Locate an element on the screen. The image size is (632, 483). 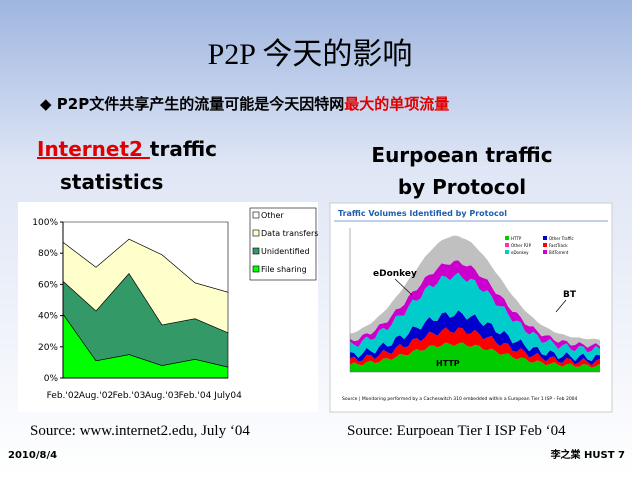
image-label: BT is located at coordinates (570, 295).